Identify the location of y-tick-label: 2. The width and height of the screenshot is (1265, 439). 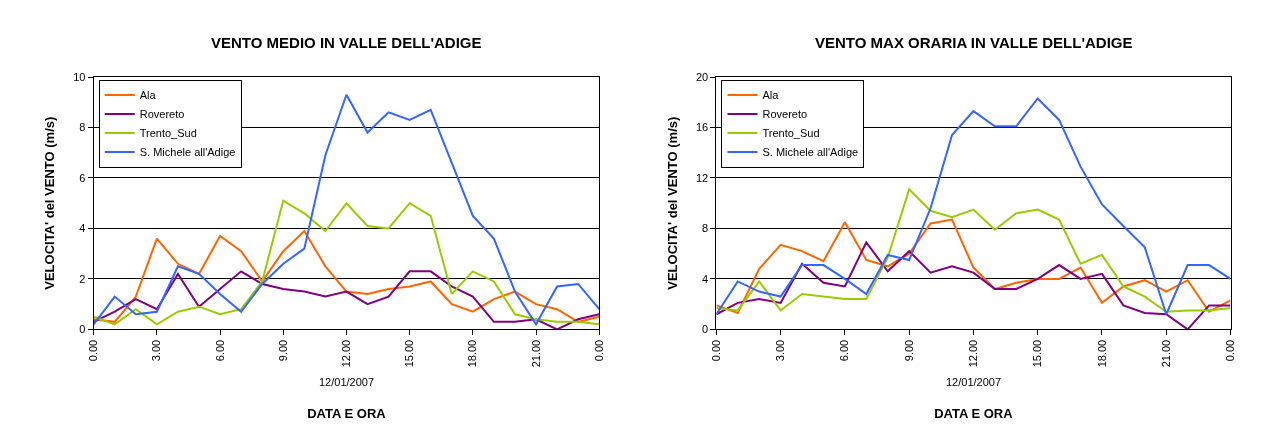
(82, 278).